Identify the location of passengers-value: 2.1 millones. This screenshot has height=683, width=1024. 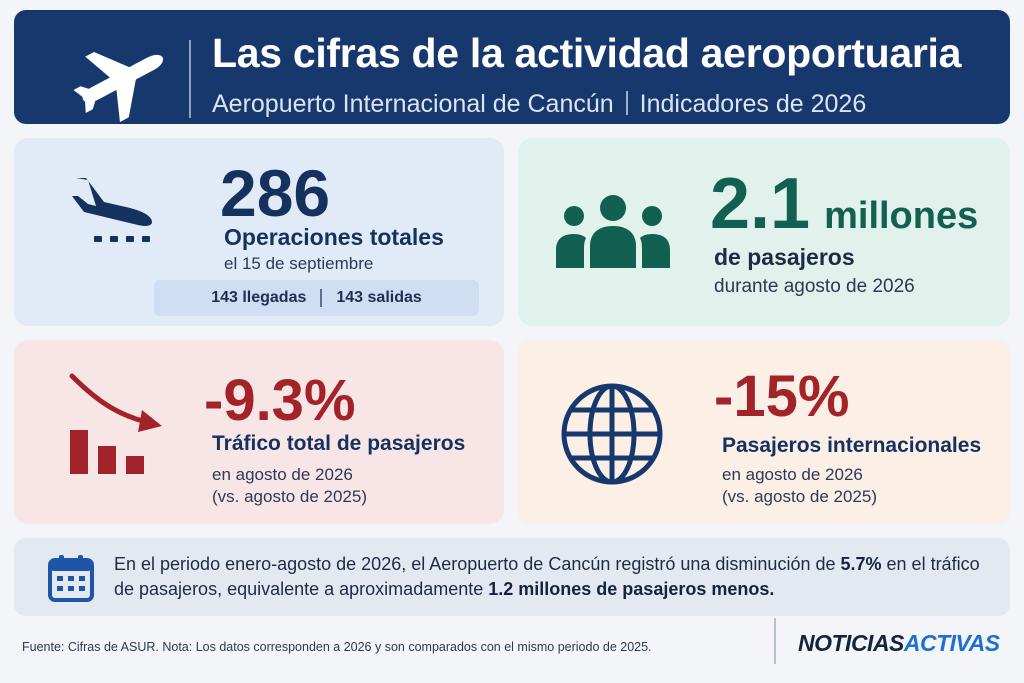
(844, 204).